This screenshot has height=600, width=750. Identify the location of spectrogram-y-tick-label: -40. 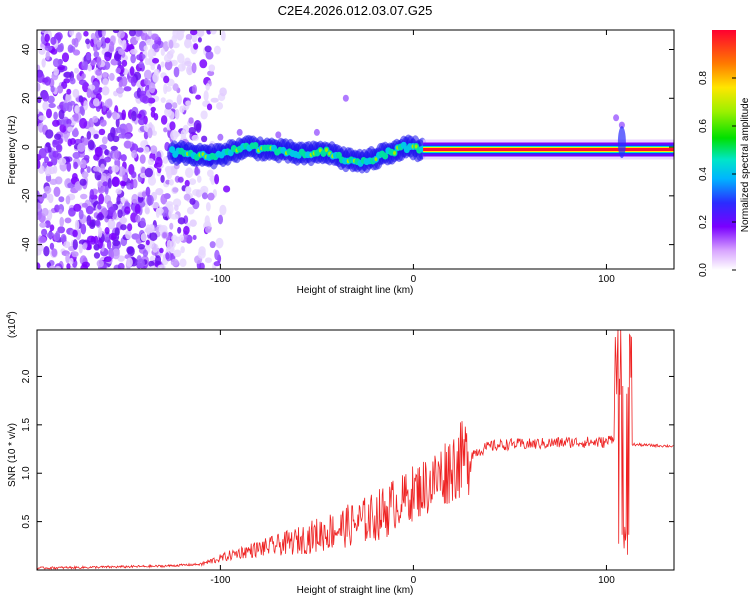
(26, 244).